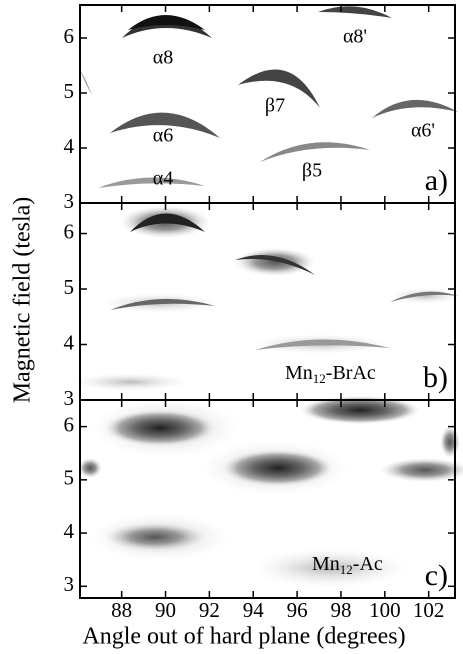  I want to click on annotation: α4, so click(163, 179).